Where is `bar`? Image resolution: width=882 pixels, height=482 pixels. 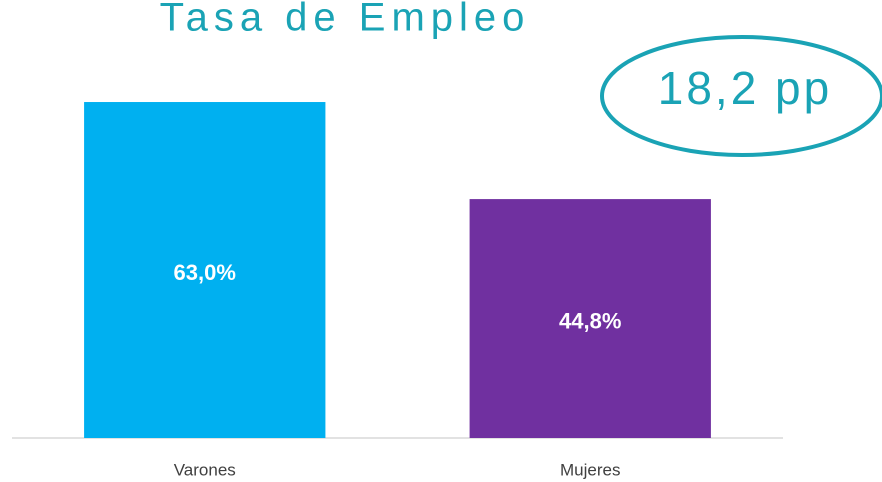 bar is located at coordinates (590, 318).